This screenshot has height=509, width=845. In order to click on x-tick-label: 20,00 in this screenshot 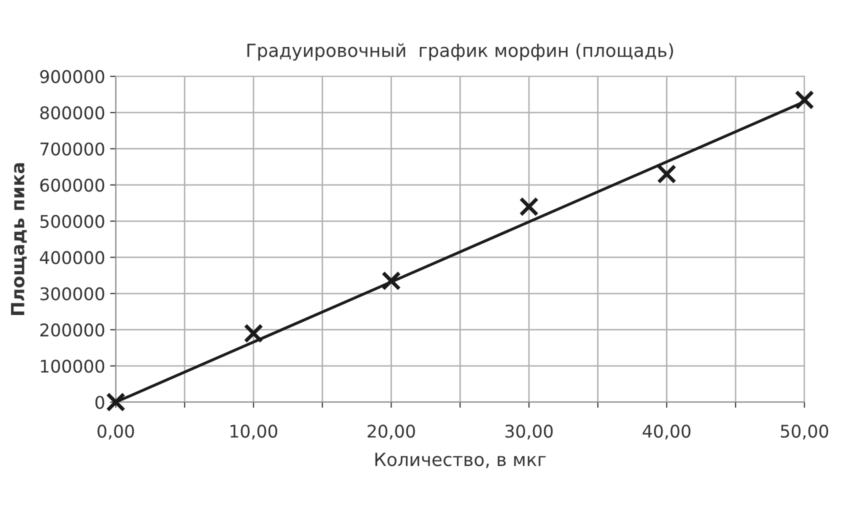, I will do `click(391, 432)`.